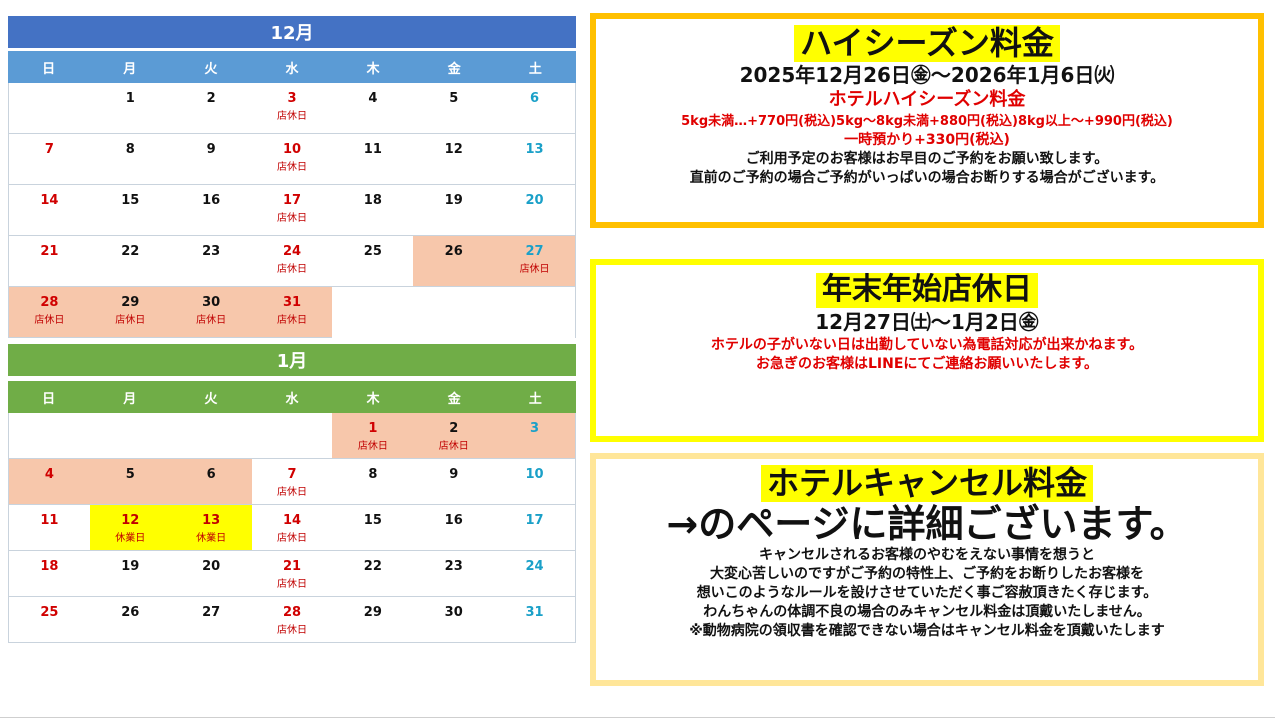 Image resolution: width=1275 pixels, height=722 pixels. I want to click on weekday-label: 土, so click(535, 399).